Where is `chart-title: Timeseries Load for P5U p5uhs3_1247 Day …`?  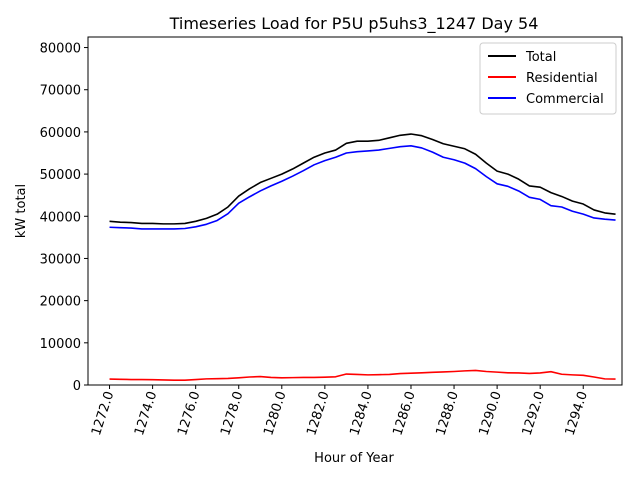 chart-title: Timeseries Load for P5U p5uhs3_1247 Day … is located at coordinates (354, 24).